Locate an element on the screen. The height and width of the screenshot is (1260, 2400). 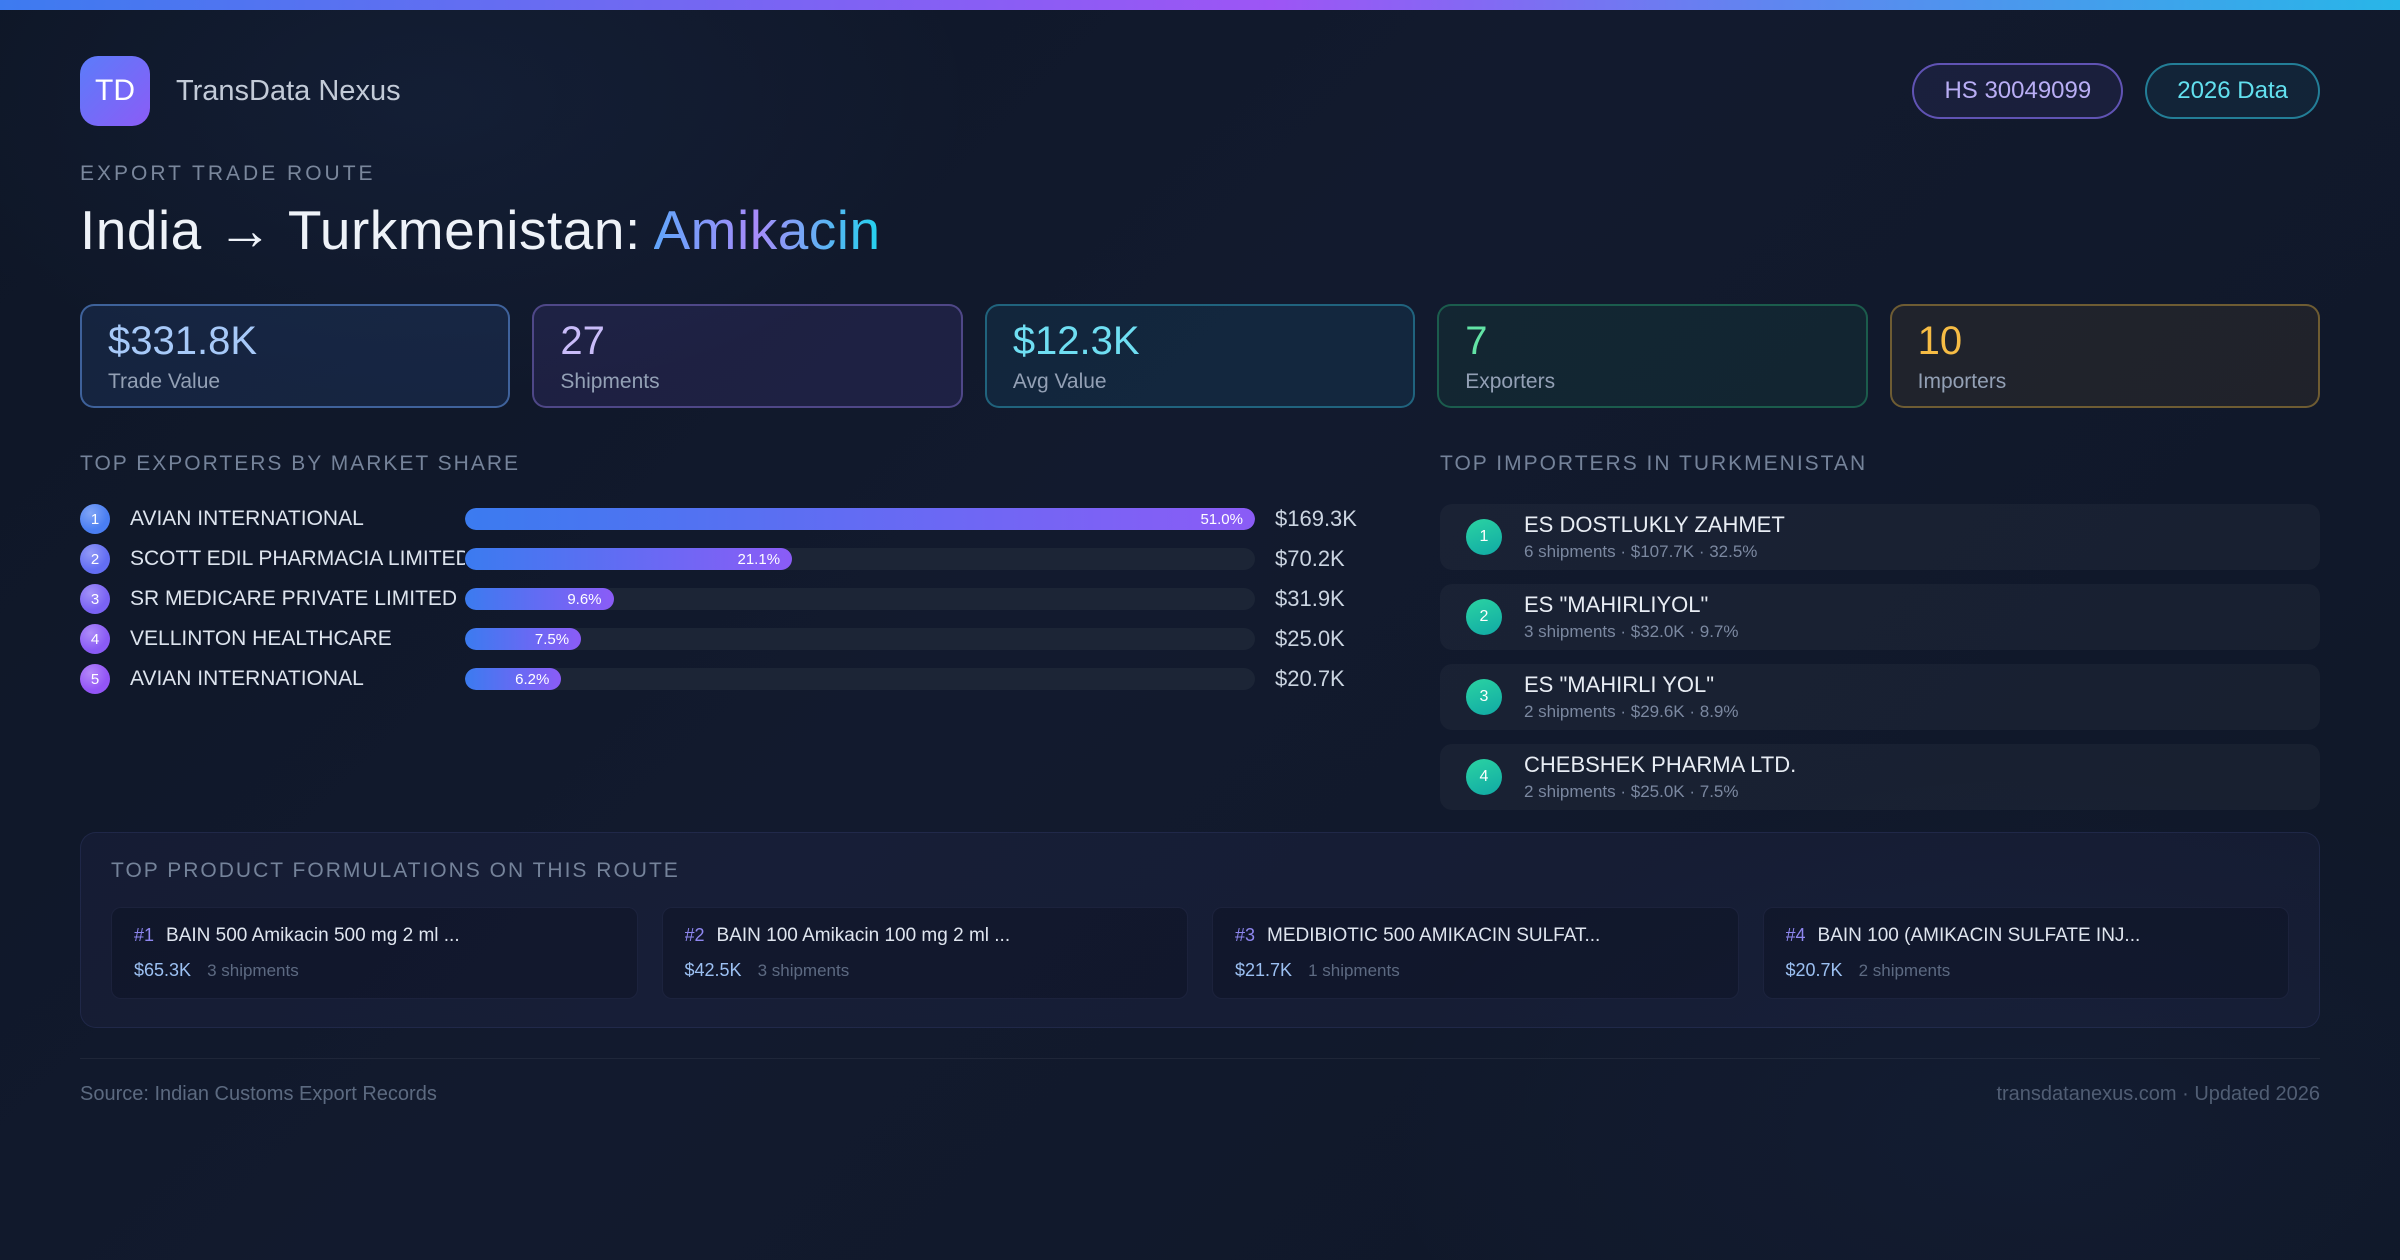
stat-value: 7 is located at coordinates (1476, 341).